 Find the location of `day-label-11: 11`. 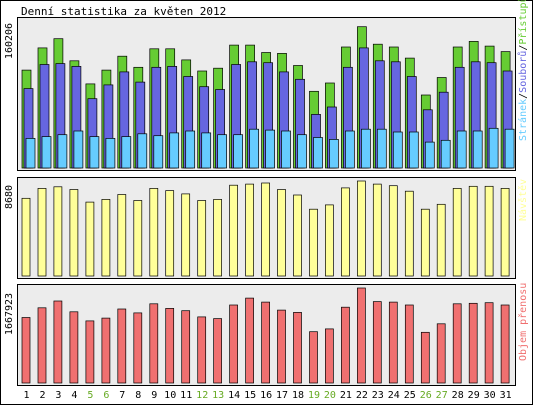

day-label-11: 11 is located at coordinates (186, 395).